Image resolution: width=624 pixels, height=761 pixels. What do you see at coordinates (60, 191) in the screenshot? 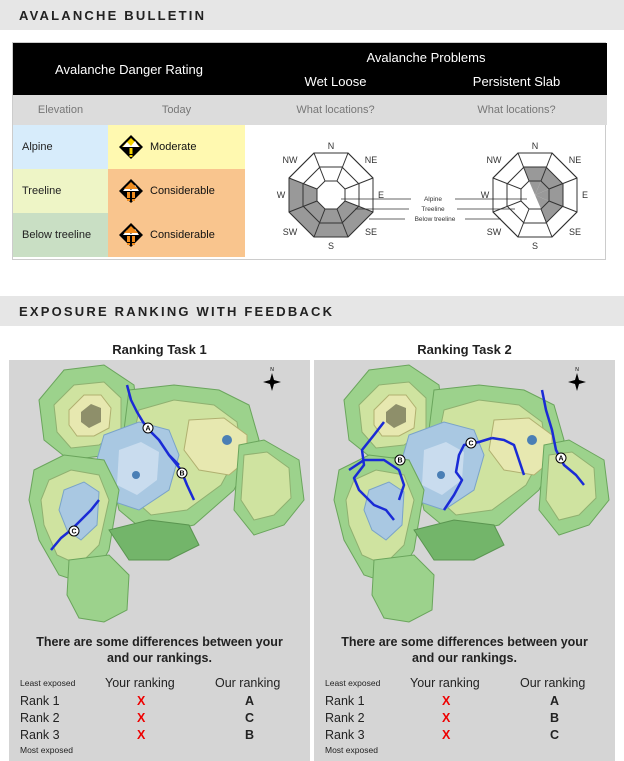
I see `elevation-cell: Treeline` at bounding box center [60, 191].